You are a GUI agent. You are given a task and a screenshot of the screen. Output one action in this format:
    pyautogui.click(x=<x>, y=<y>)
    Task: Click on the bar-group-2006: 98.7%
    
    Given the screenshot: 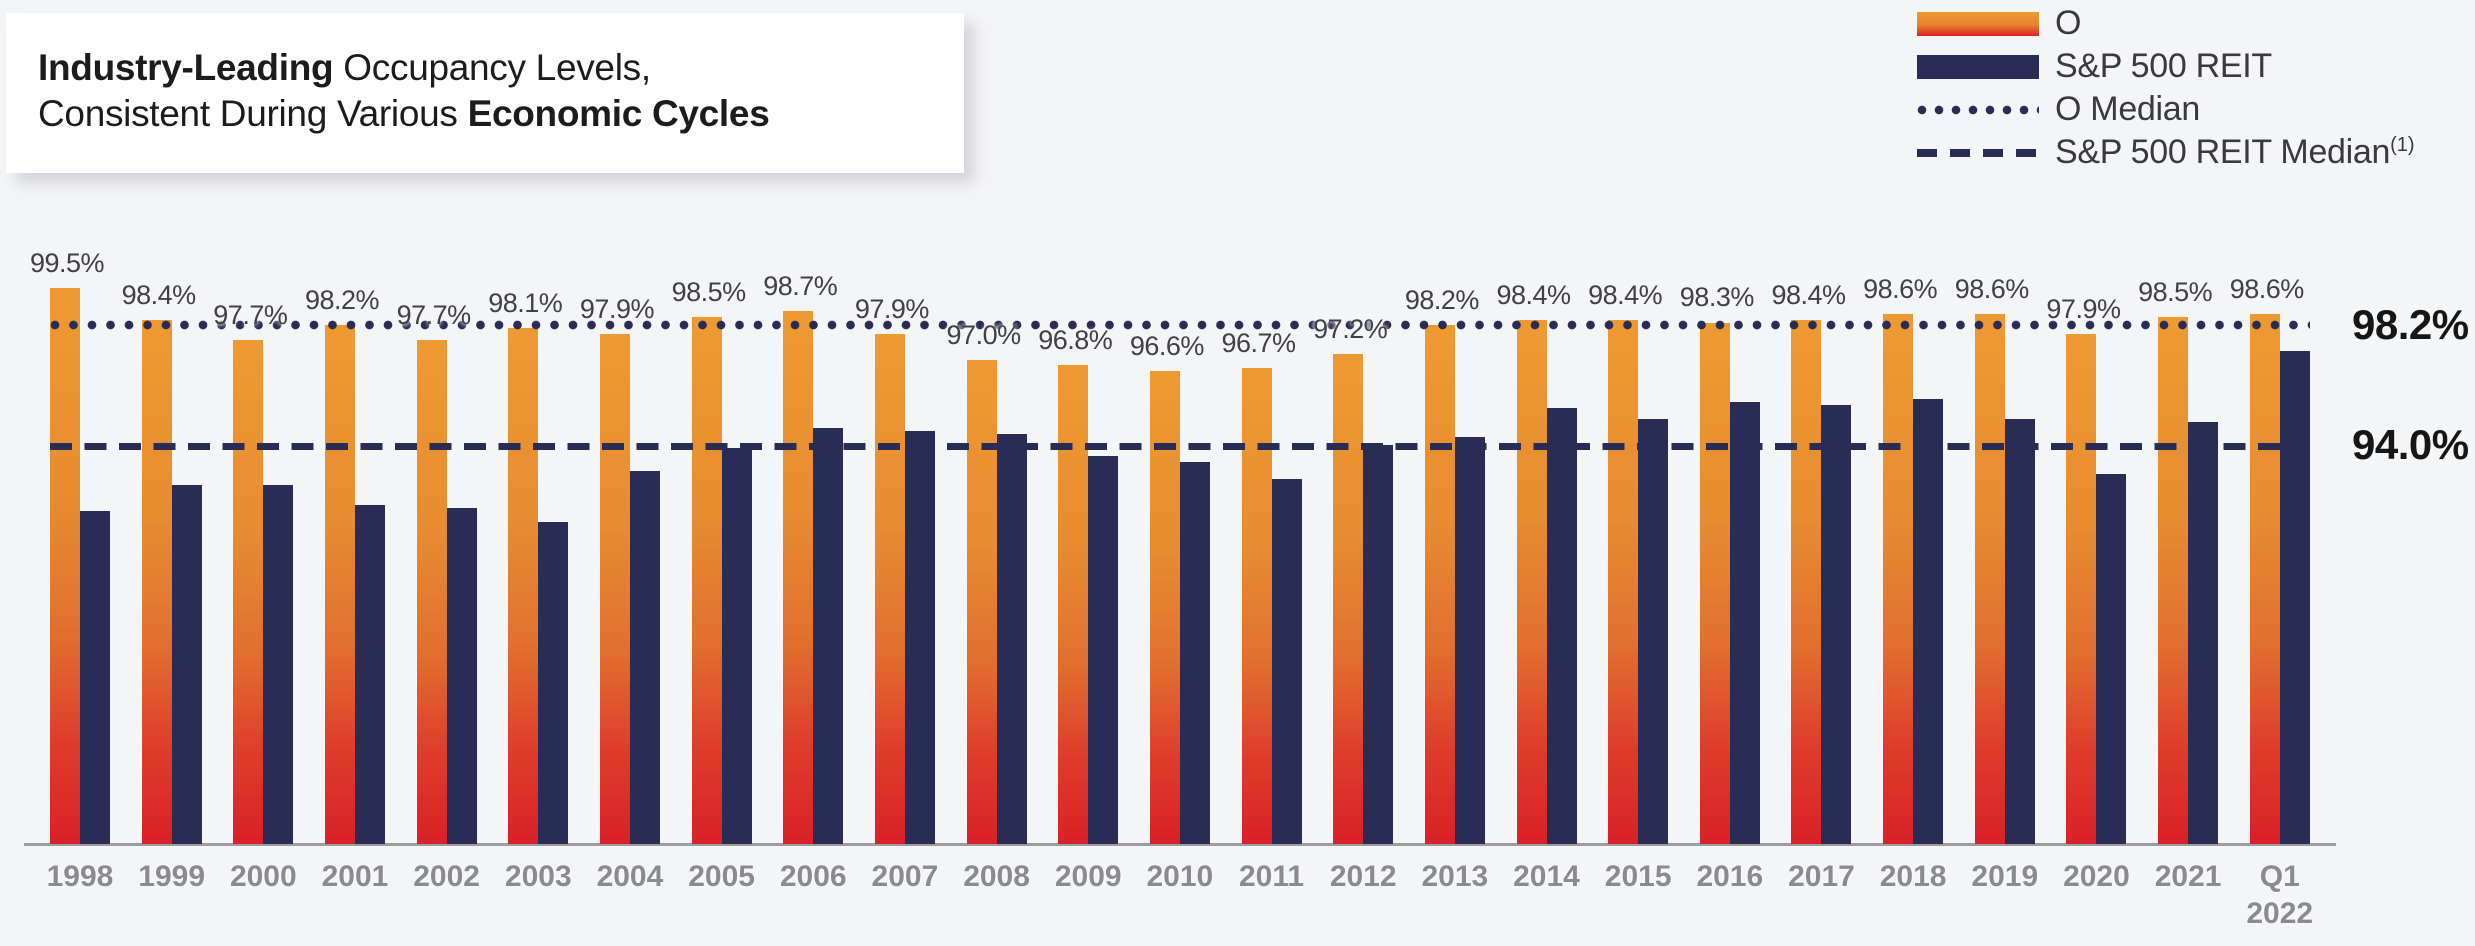 What is the action you would take?
    pyautogui.click(x=803, y=557)
    